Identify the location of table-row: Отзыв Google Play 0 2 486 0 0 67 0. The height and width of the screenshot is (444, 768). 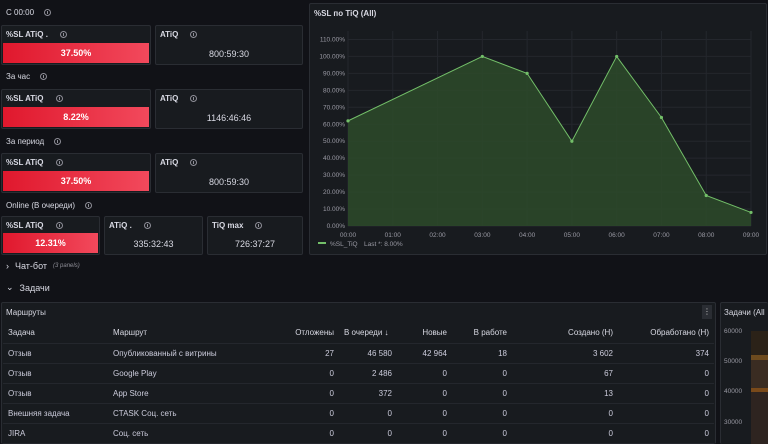
(358, 373).